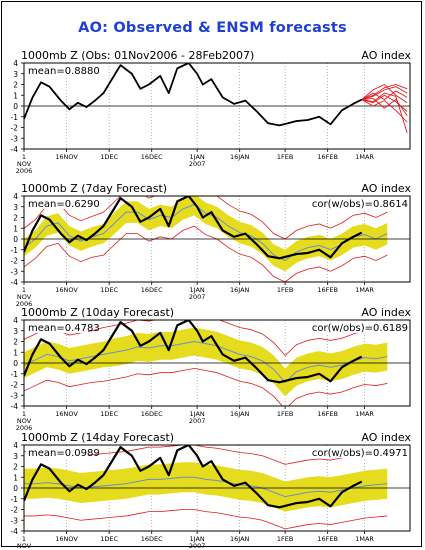  I want to click on correlation-stat: cor(w/obs)=0.8614, so click(360, 204).